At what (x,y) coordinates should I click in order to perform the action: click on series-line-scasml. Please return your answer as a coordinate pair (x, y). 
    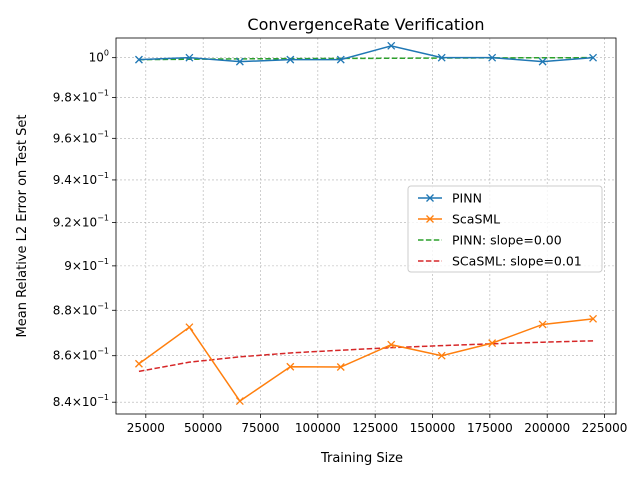
    Looking at the image, I should click on (366, 360).